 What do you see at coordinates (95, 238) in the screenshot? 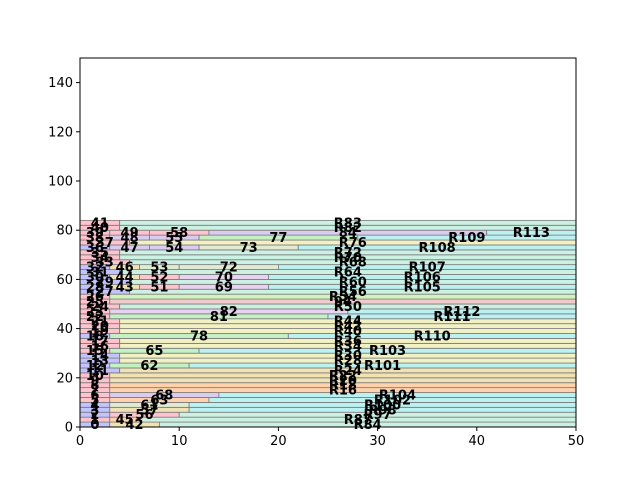
I see `bar-segment-label: 38` at bounding box center [95, 238].